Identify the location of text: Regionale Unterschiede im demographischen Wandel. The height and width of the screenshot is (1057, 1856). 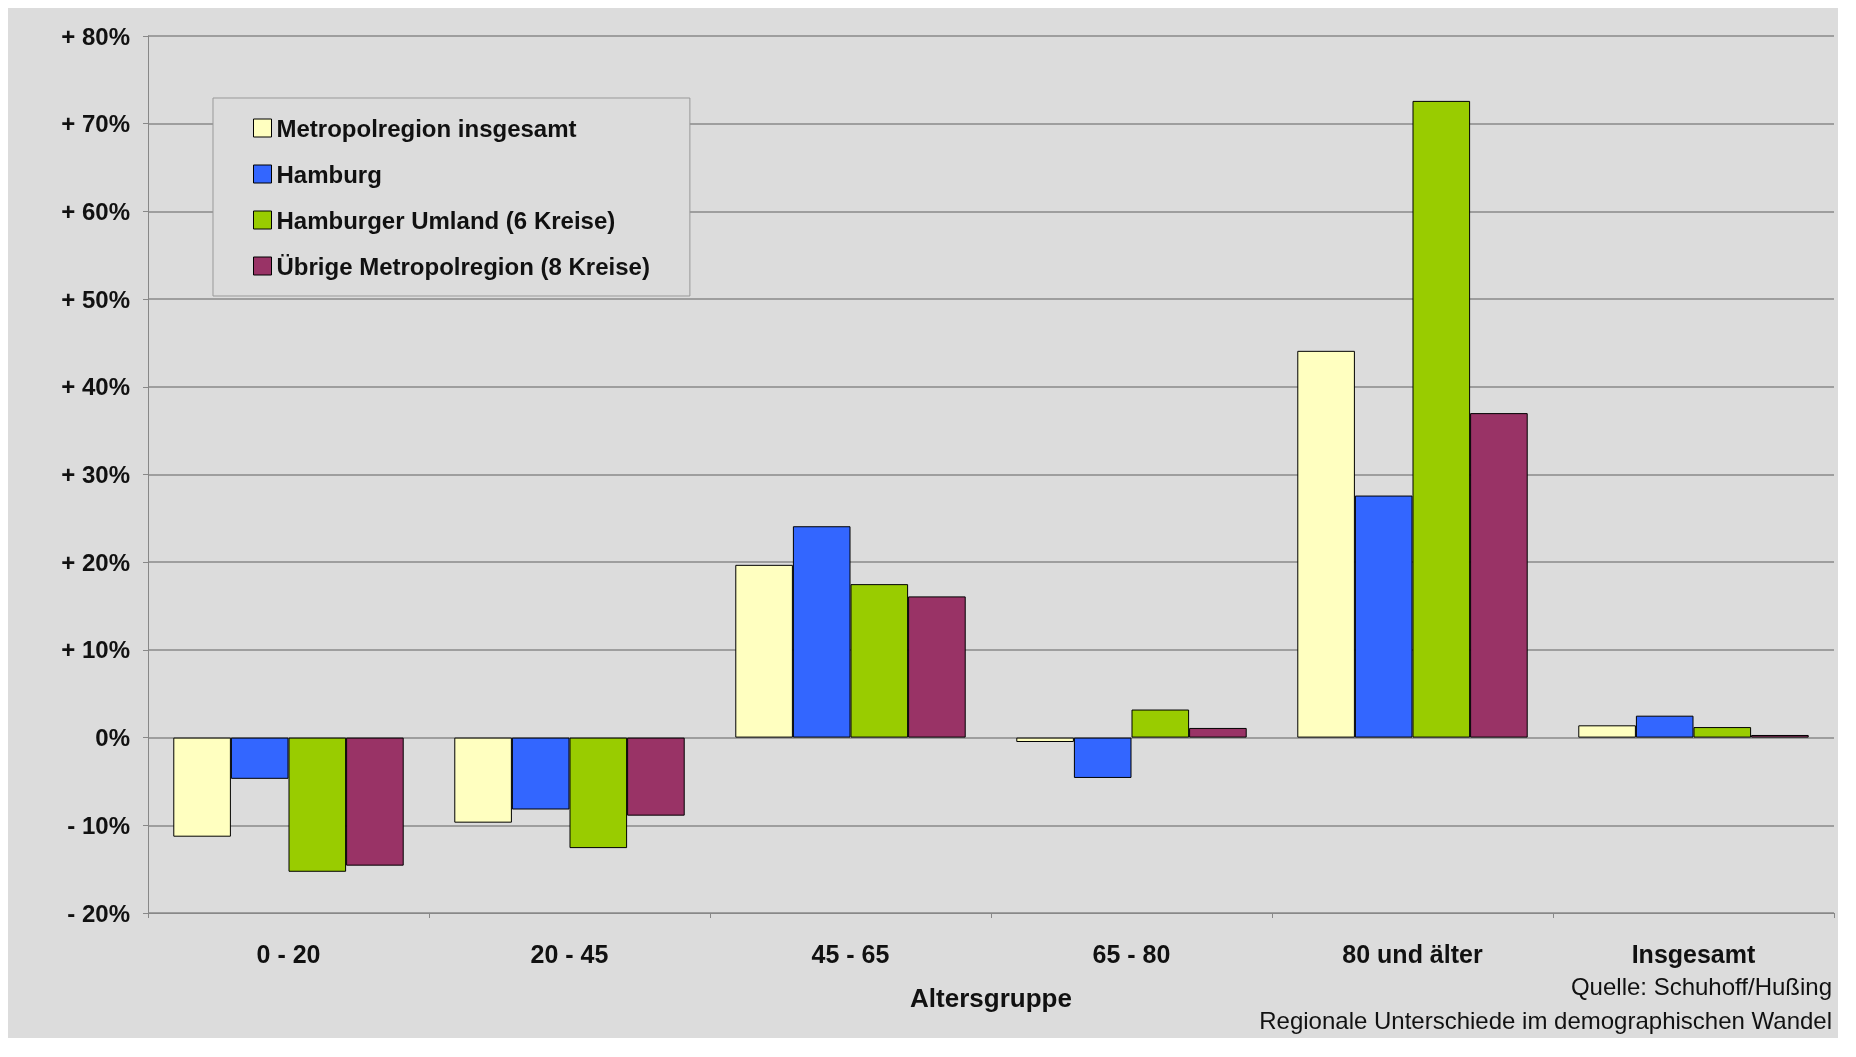
(1545, 1020).